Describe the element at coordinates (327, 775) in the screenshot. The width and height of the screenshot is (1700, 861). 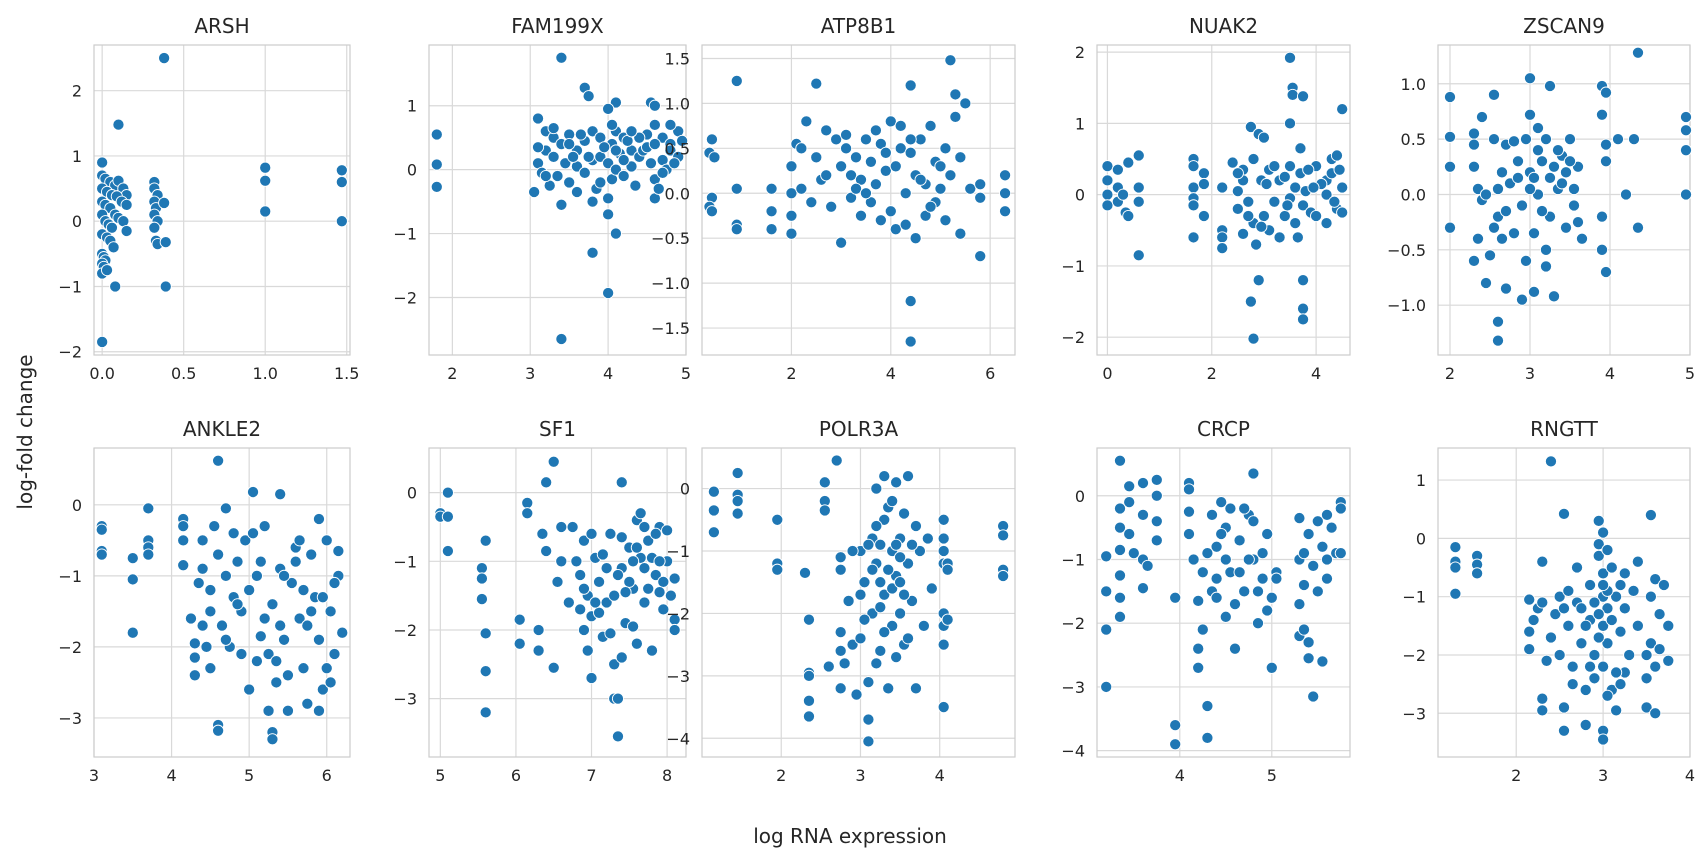
I see `x-tick-label: 6` at that location.